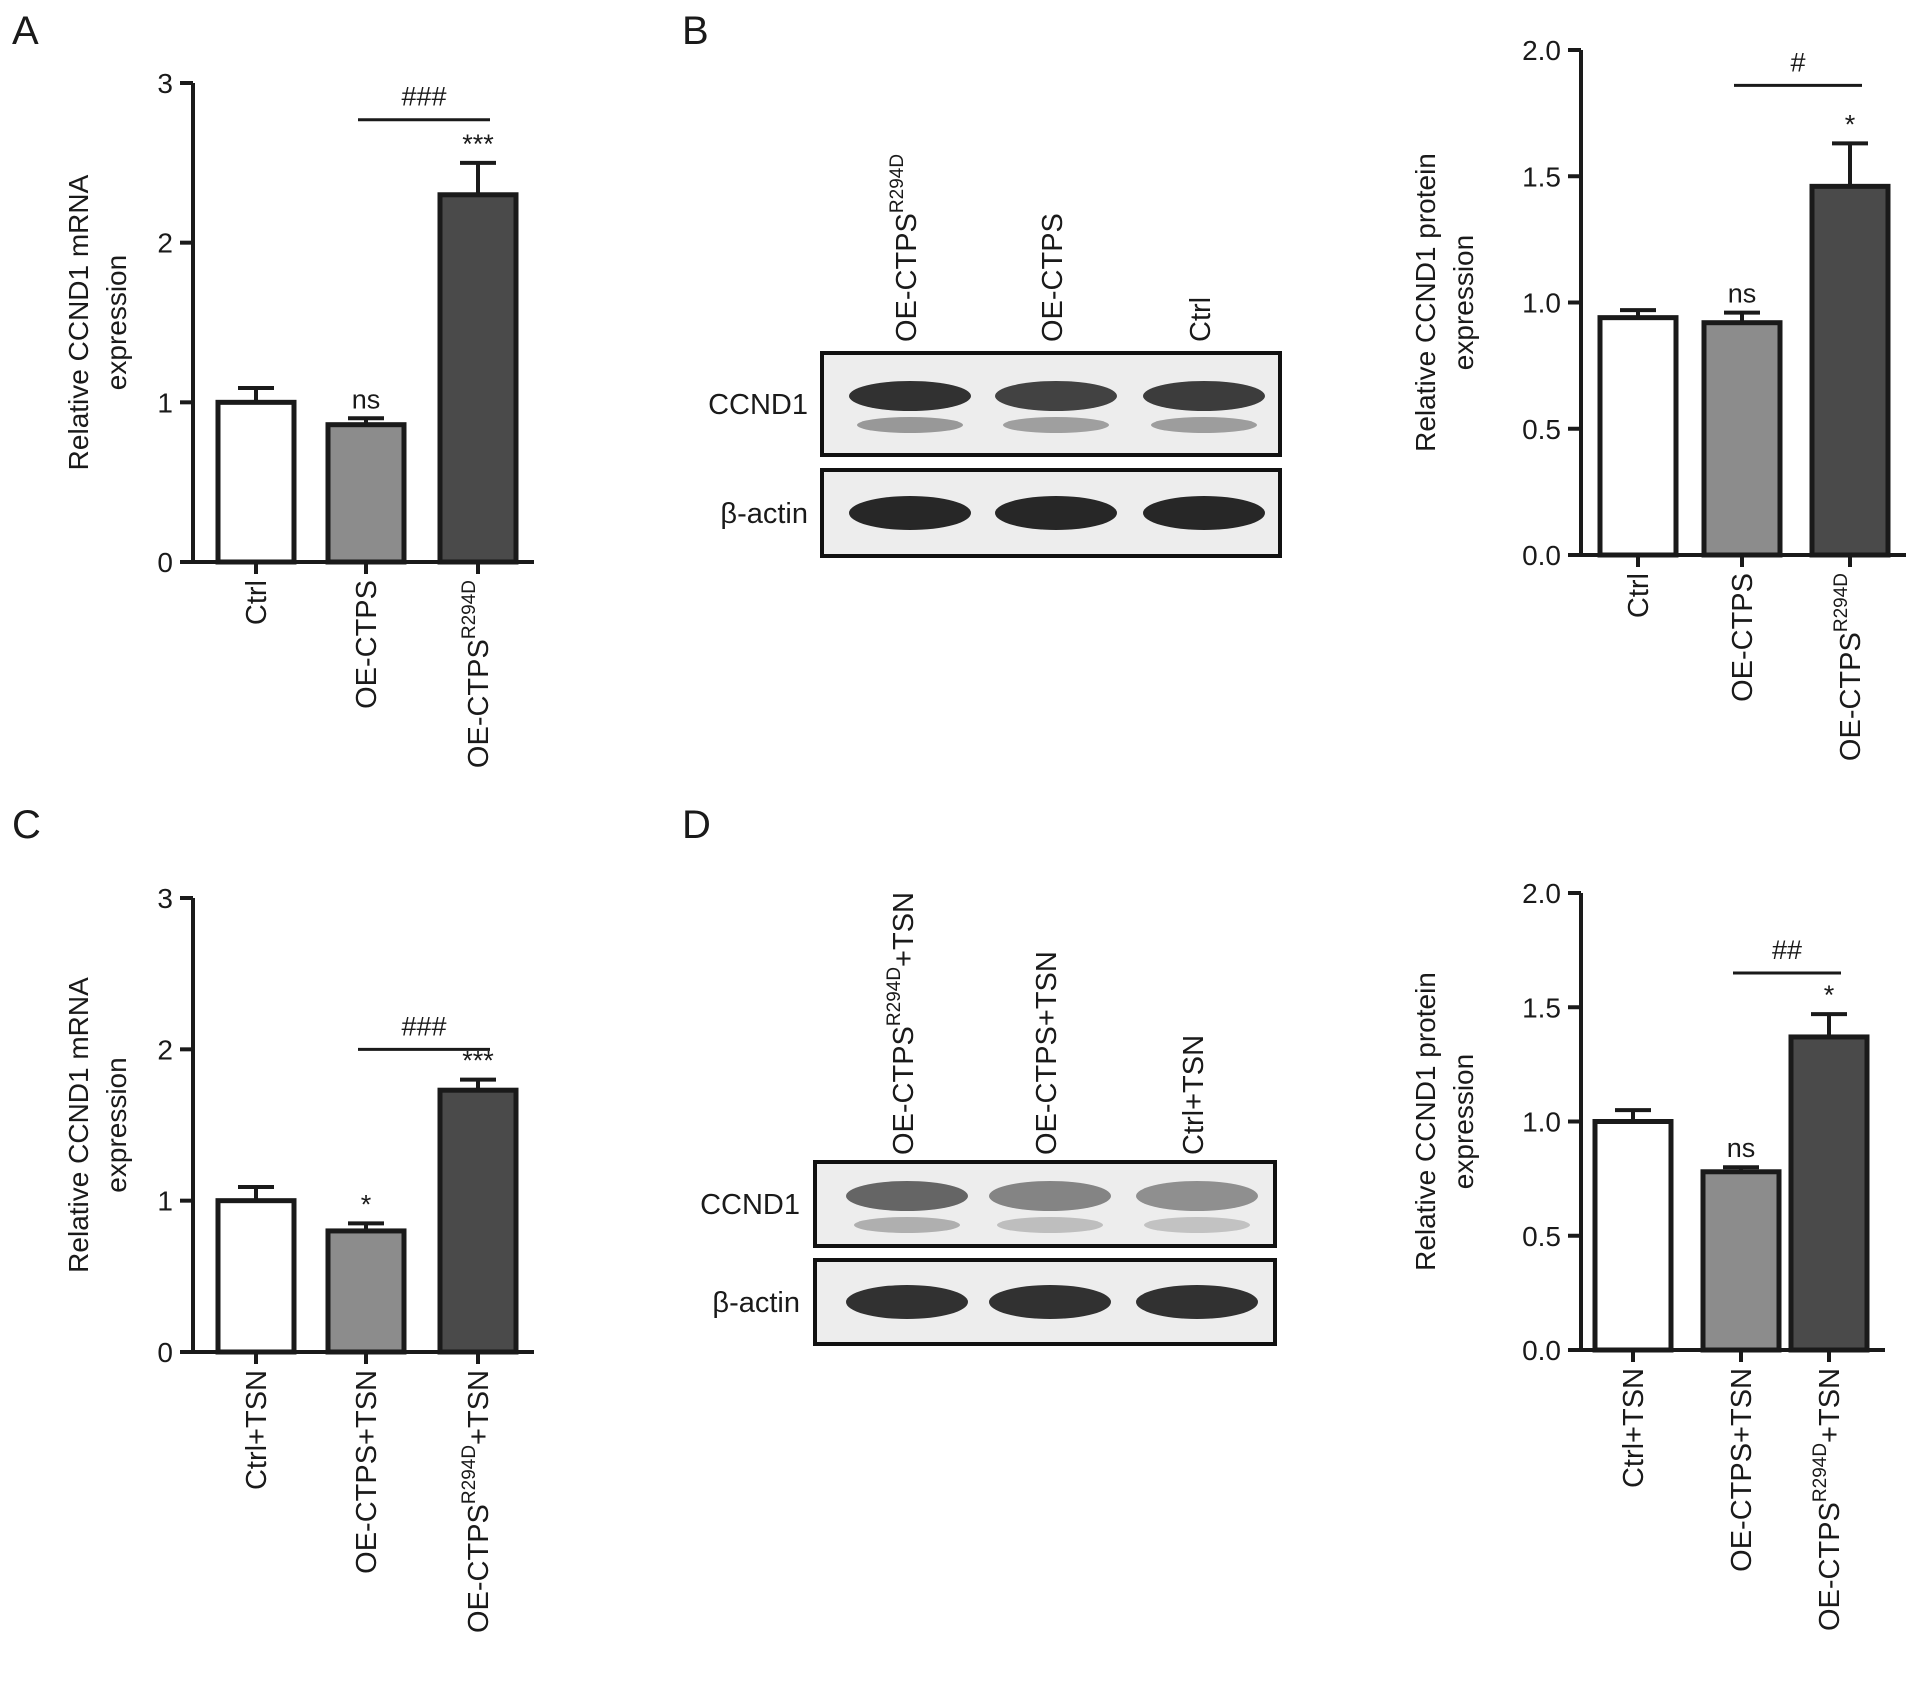  I want to click on y-tick-label: 0, so click(165, 562).